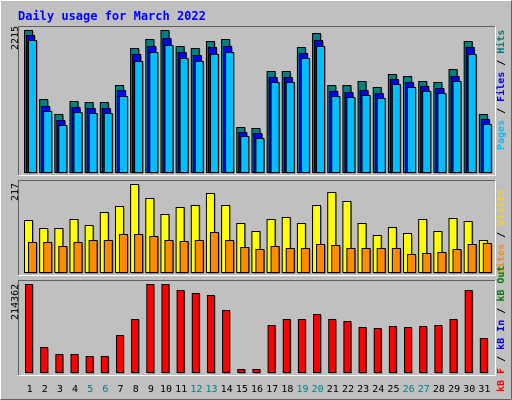  Describe the element at coordinates (501, 90) in the screenshot. I see `legend-hits-files-pages: Pages / Files / Hits` at that location.